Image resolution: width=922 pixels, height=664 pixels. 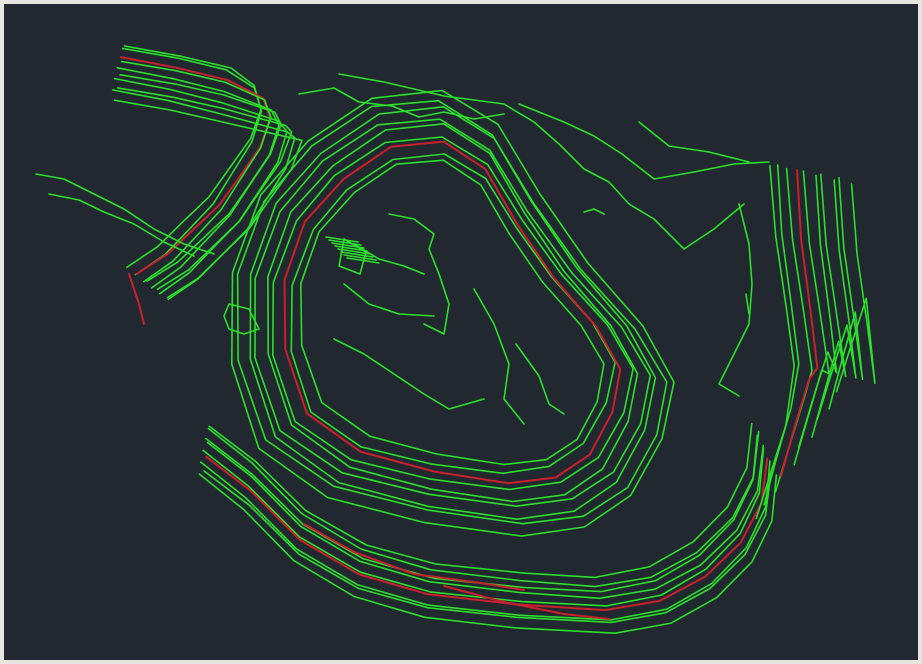 What do you see at coordinates (474, 265) in the screenshot?
I see `structure-north` at bounding box center [474, 265].